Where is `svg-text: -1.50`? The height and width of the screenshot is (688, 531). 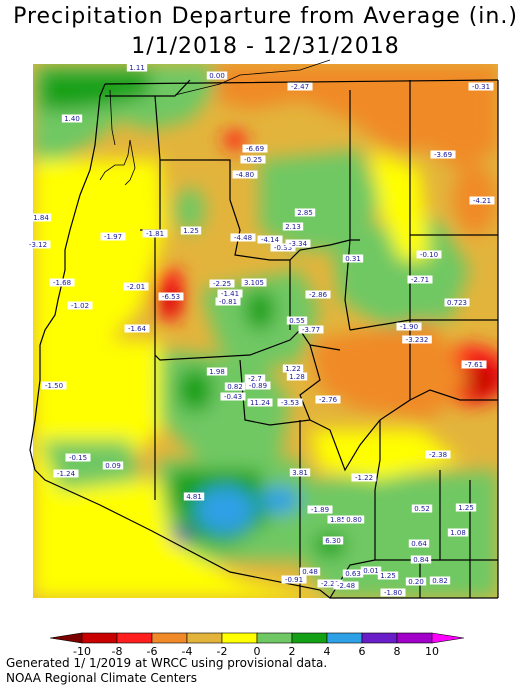 svg-text: -1.50 is located at coordinates (54, 386).